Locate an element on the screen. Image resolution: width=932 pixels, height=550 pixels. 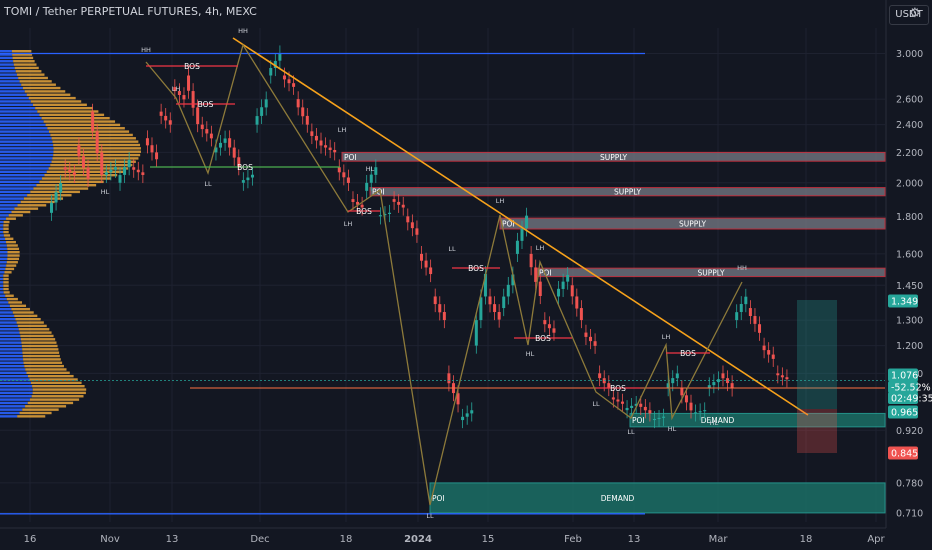
x-tick-label: 15 is located at coordinates (488, 539).